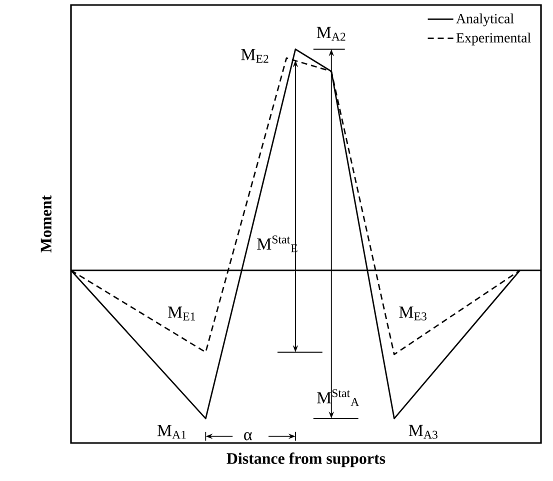 This screenshot has width=553, height=481. What do you see at coordinates (485, 20) in the screenshot?
I see `legend-label: Analytical` at bounding box center [485, 20].